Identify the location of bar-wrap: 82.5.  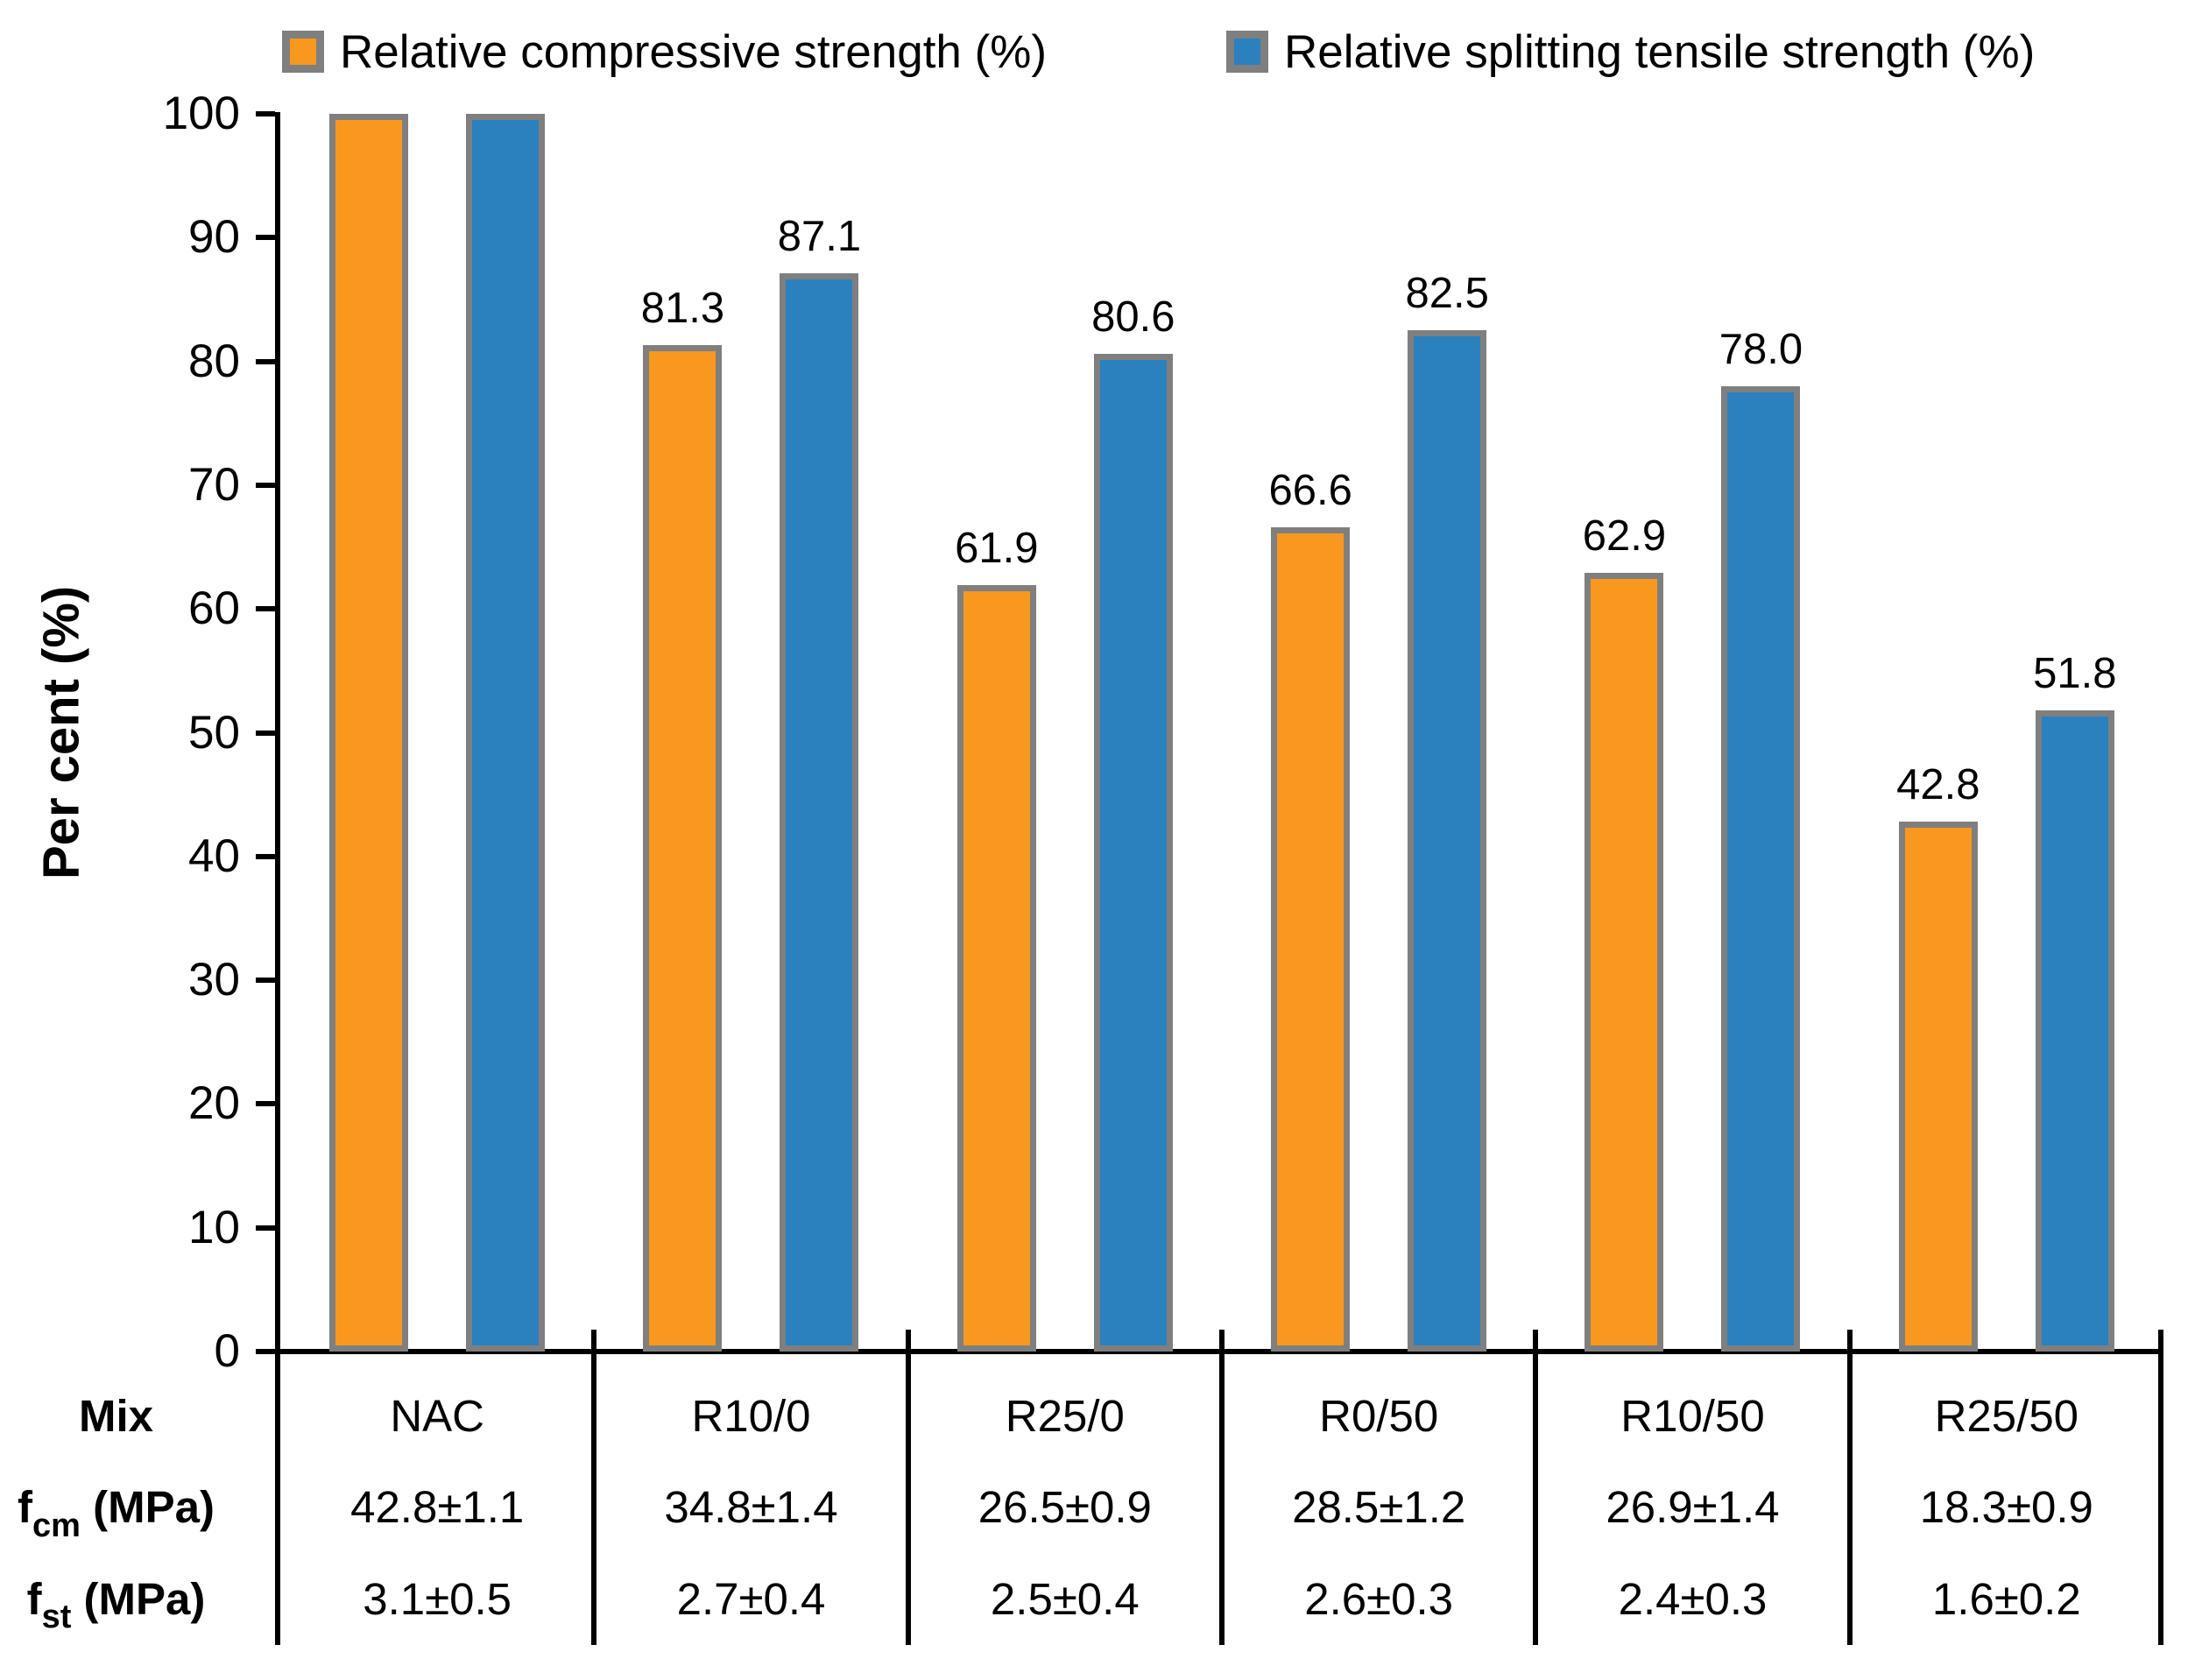
(1447, 733).